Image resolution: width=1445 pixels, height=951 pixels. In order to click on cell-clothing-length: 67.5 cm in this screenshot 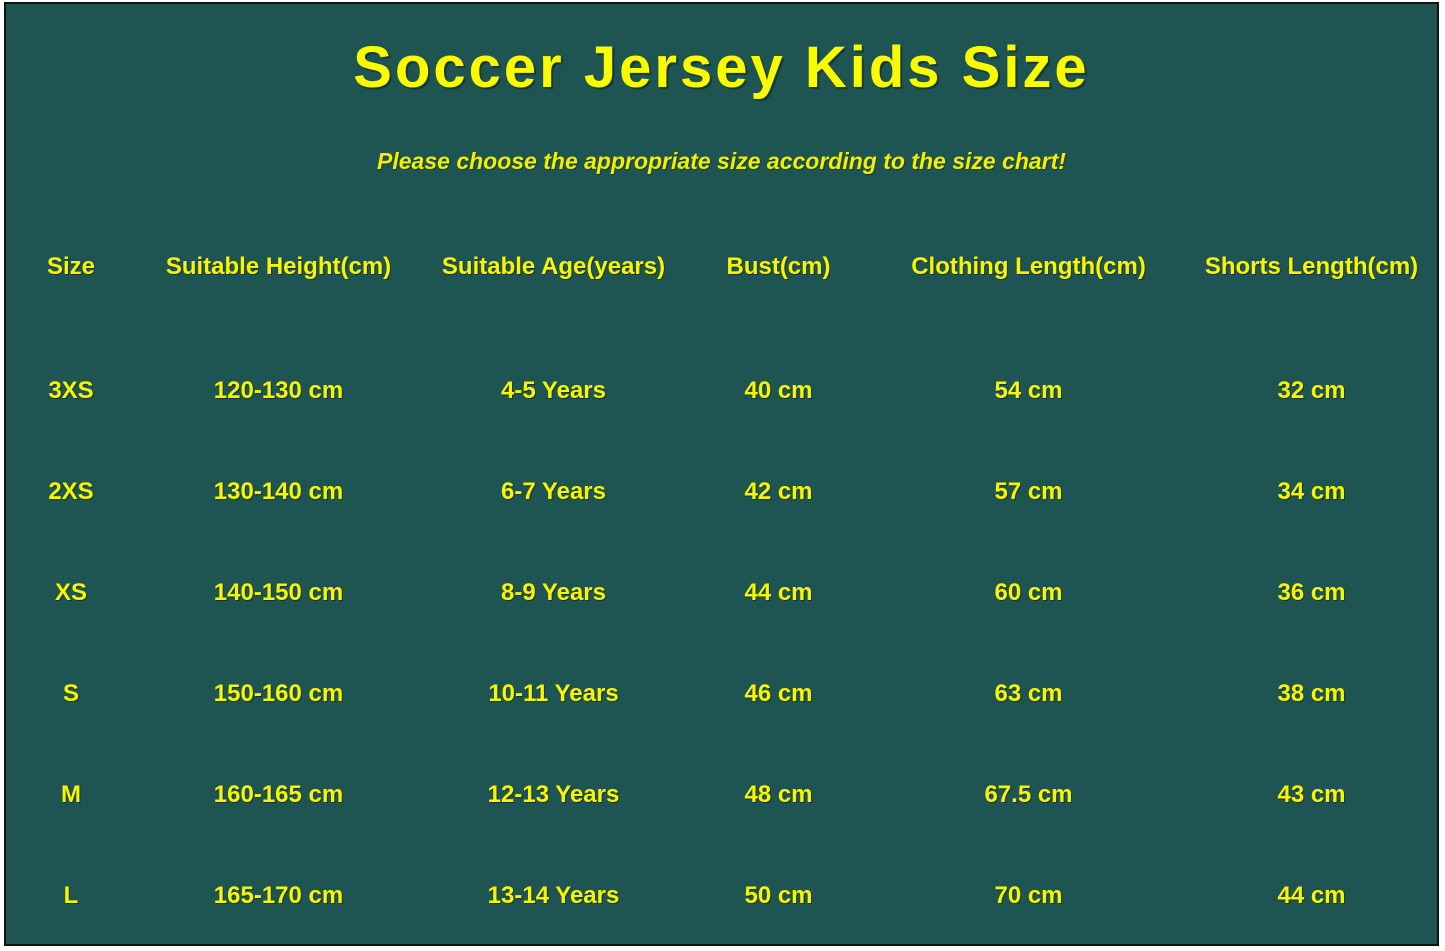, I will do `click(1028, 794)`.